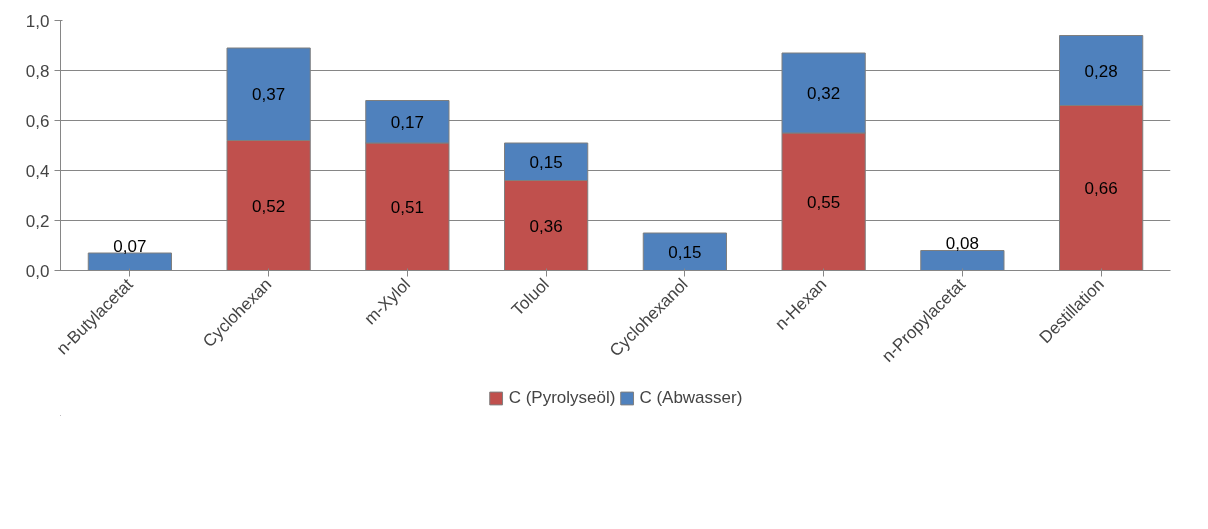 This screenshot has height=529, width=1208. Describe the element at coordinates (824, 202) in the screenshot. I see `data-label: 0,55` at that location.